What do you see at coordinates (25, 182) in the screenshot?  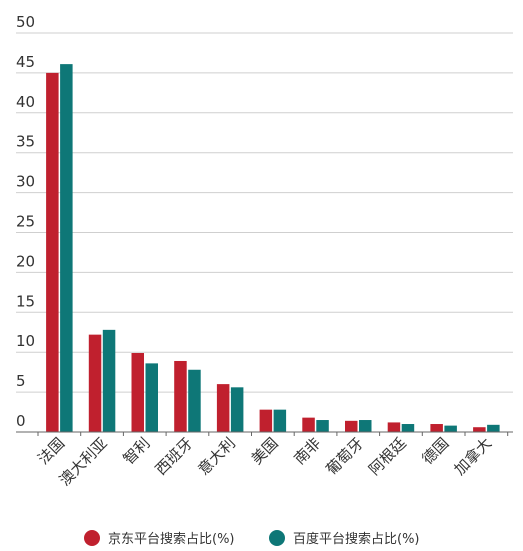 I see `y-tick-label: 30` at bounding box center [25, 182].